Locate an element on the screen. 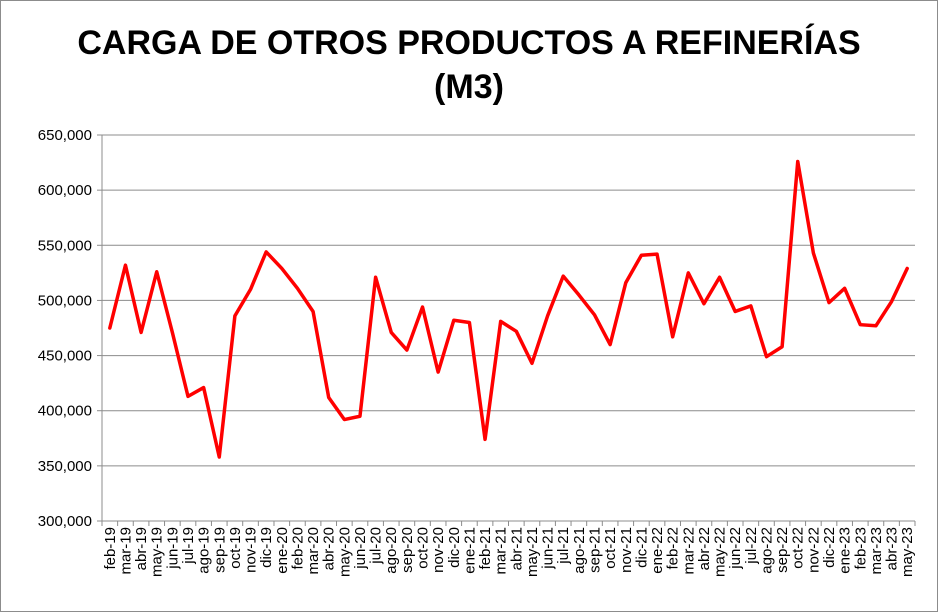 This screenshot has height=612, width=938. y-tick-label: 450,000 is located at coordinates (65, 356).